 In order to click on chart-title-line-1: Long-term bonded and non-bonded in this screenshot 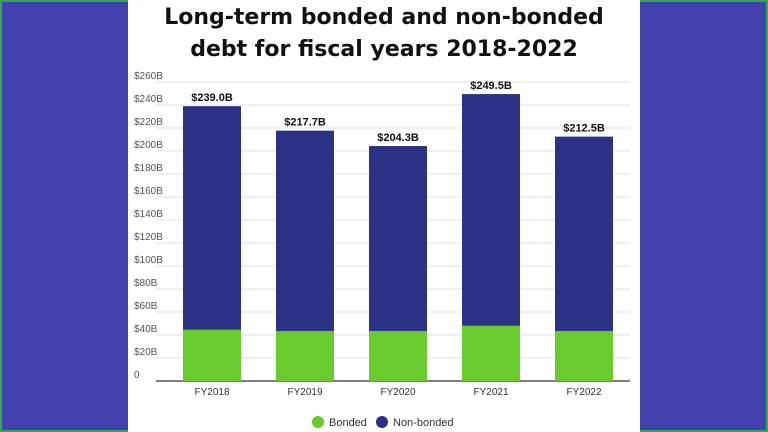, I will do `click(384, 17)`.